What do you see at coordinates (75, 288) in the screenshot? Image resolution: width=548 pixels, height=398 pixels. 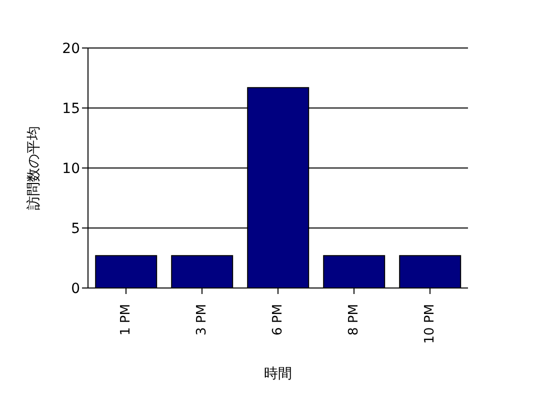 I see `y-tick-label: 0` at bounding box center [75, 288].